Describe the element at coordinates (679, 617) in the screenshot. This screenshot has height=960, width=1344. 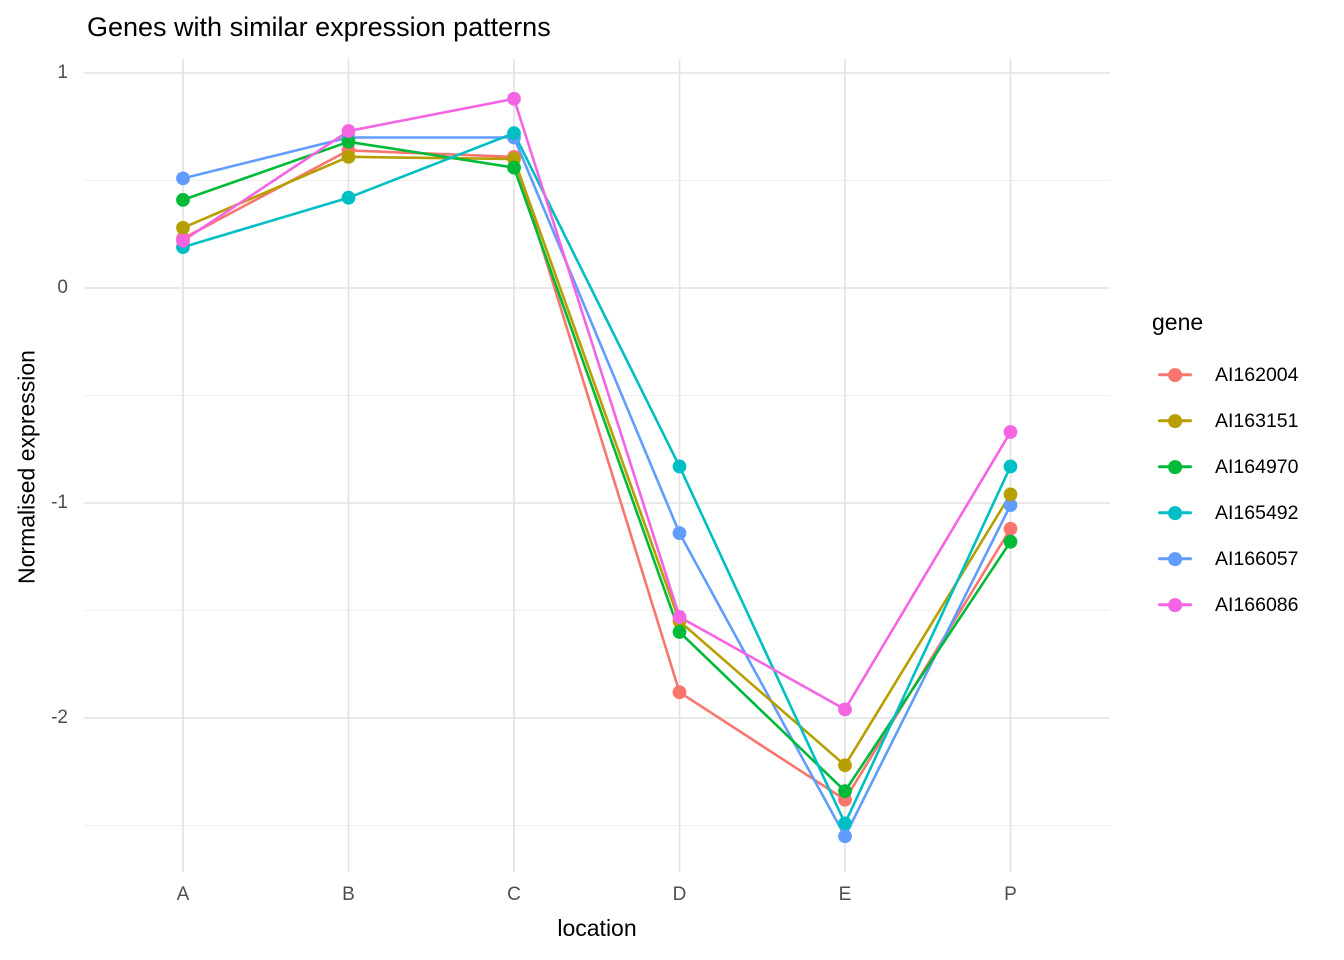
I see `data-point-AI166086-D` at that location.